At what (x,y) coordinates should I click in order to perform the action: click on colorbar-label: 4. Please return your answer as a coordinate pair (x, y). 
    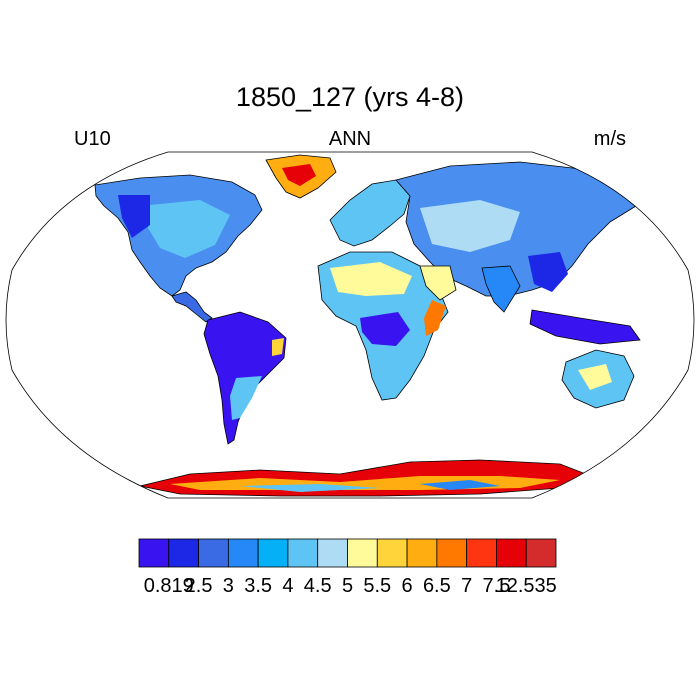
    Looking at the image, I should click on (287, 586).